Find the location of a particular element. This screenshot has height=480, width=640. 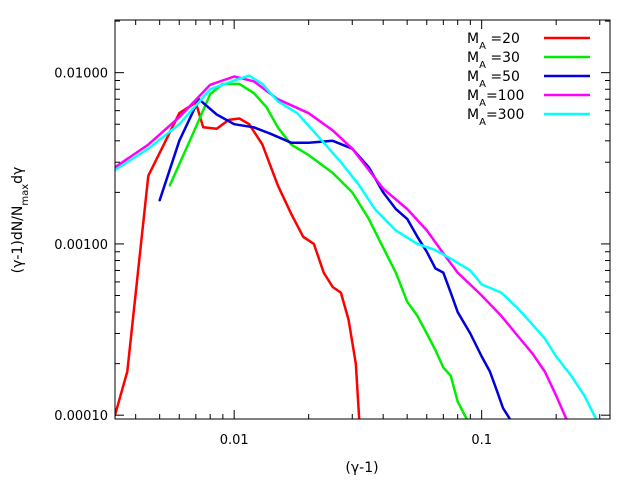

x-tick-label: 0.1 is located at coordinates (481, 440).